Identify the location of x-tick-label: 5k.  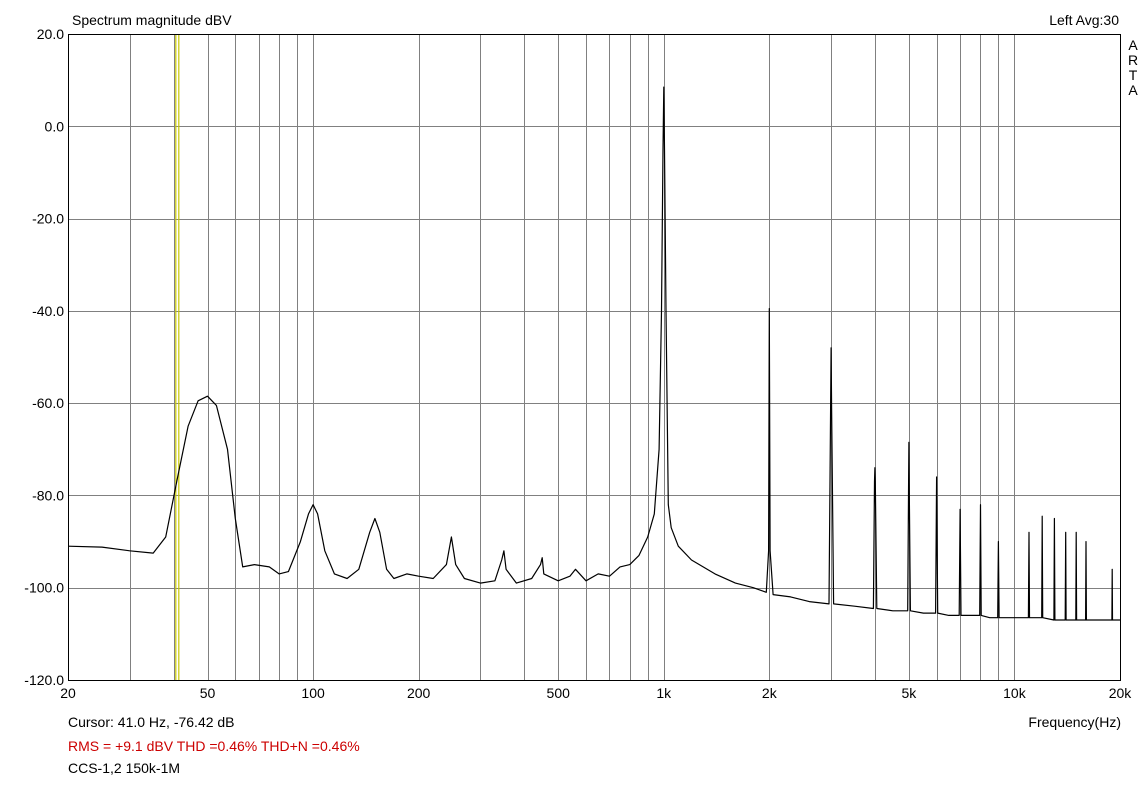
(909, 693).